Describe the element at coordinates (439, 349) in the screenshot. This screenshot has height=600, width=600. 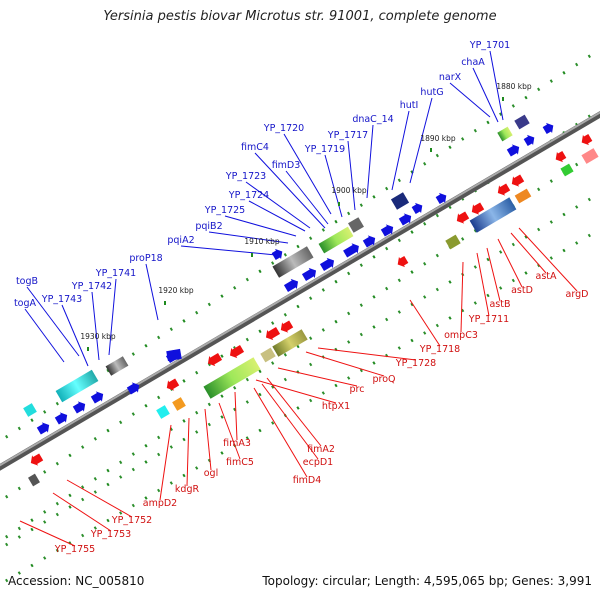
I see `reverse-gene-label: YP_1718` at that location.